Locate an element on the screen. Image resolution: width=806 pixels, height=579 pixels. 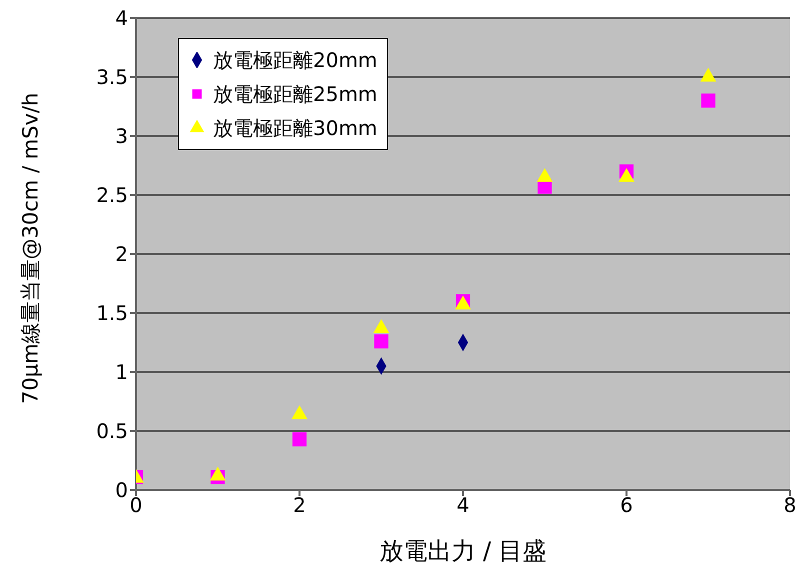
x-tick-label: 4 is located at coordinates (463, 505).